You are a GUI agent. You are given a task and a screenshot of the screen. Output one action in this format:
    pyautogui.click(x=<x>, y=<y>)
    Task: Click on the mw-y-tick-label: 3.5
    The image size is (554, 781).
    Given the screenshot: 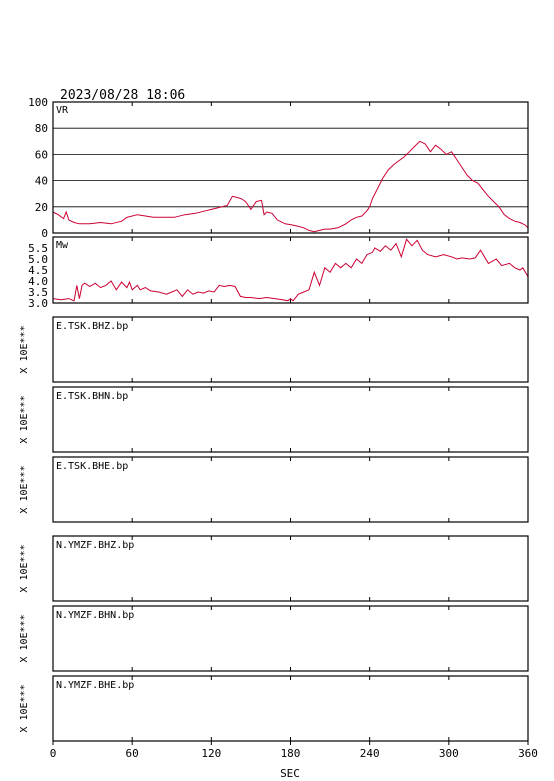 What is the action you would take?
    pyautogui.click(x=38, y=292)
    